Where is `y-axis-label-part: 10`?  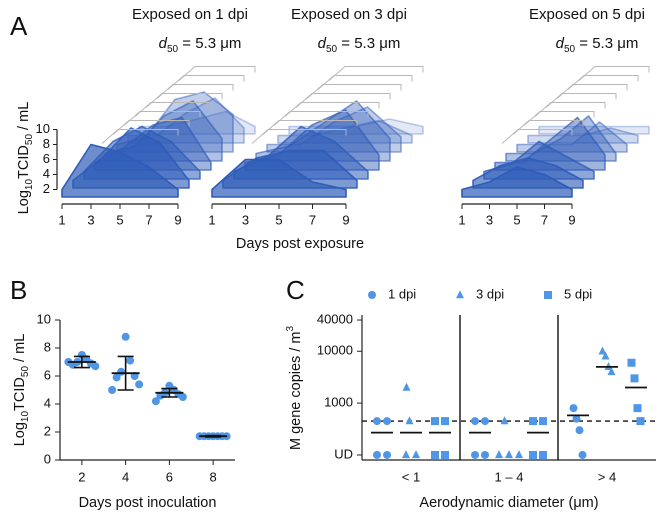
y-axis-label-part: 10 is located at coordinates (29, 185).